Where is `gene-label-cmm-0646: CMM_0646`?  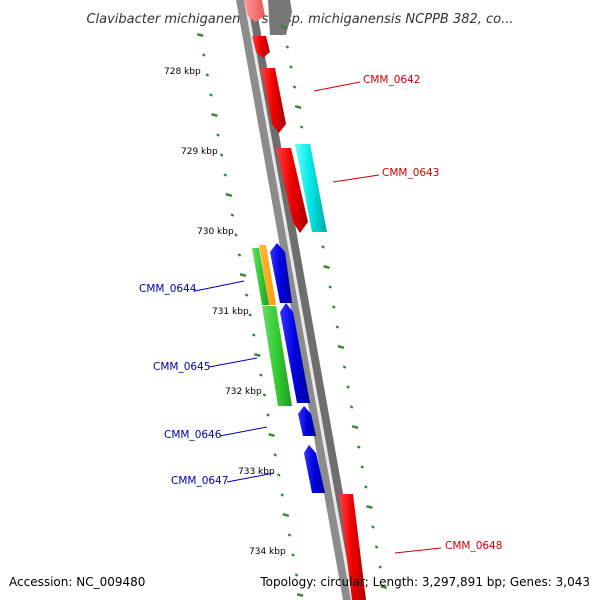
gene-label-cmm-0646: CMM_0646 is located at coordinates (193, 435).